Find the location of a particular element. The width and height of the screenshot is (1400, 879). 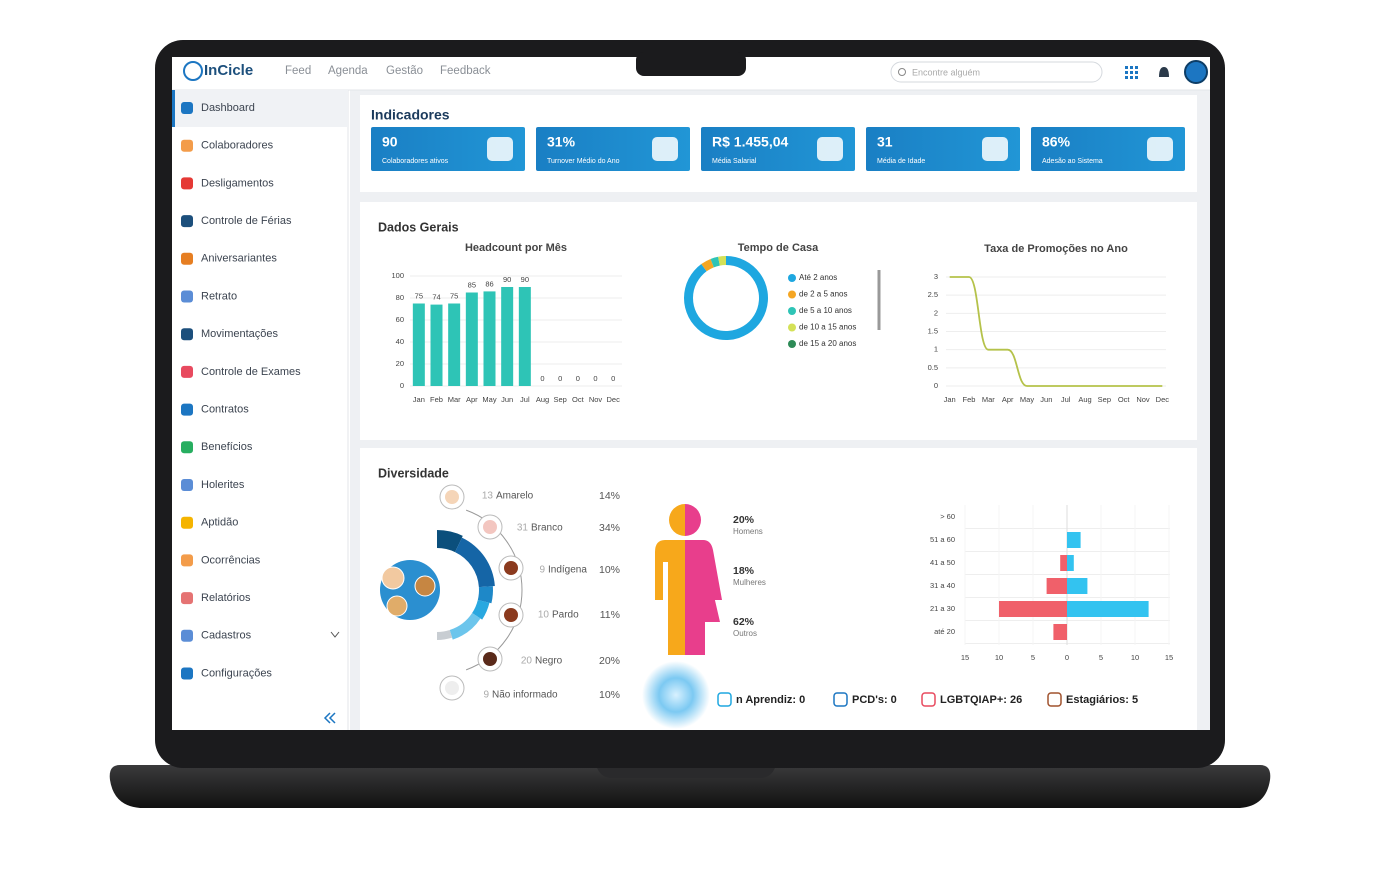

race-percent: 11% is located at coordinates (610, 615).